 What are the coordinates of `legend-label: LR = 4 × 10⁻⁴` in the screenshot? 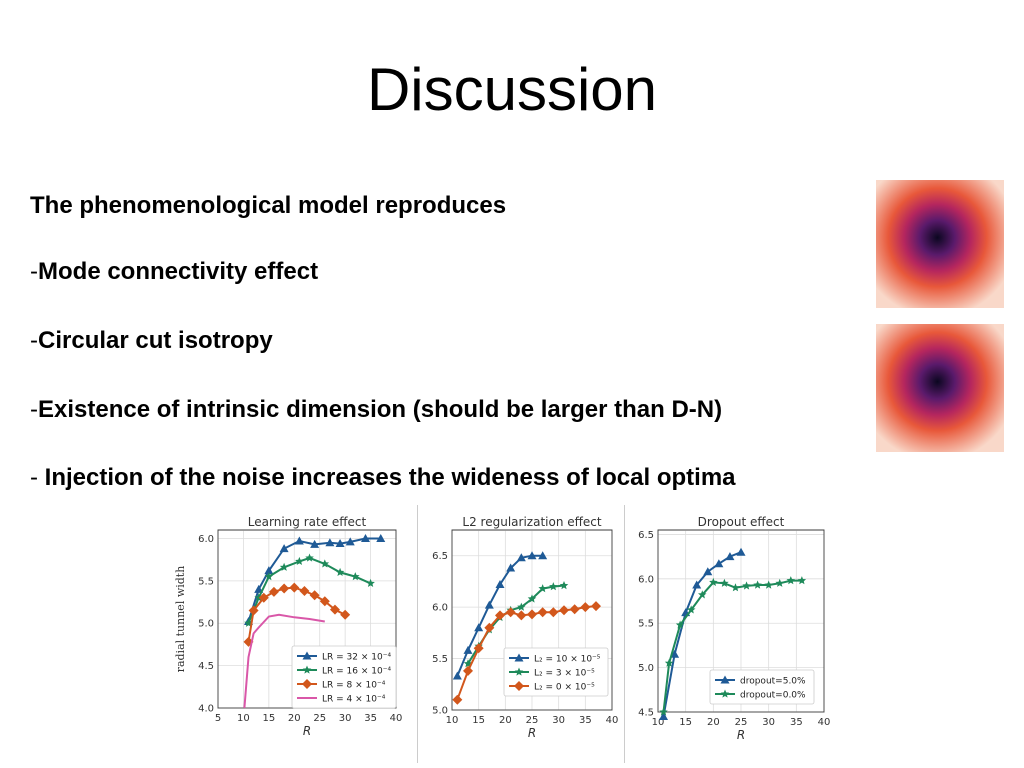 It's located at (354, 700).